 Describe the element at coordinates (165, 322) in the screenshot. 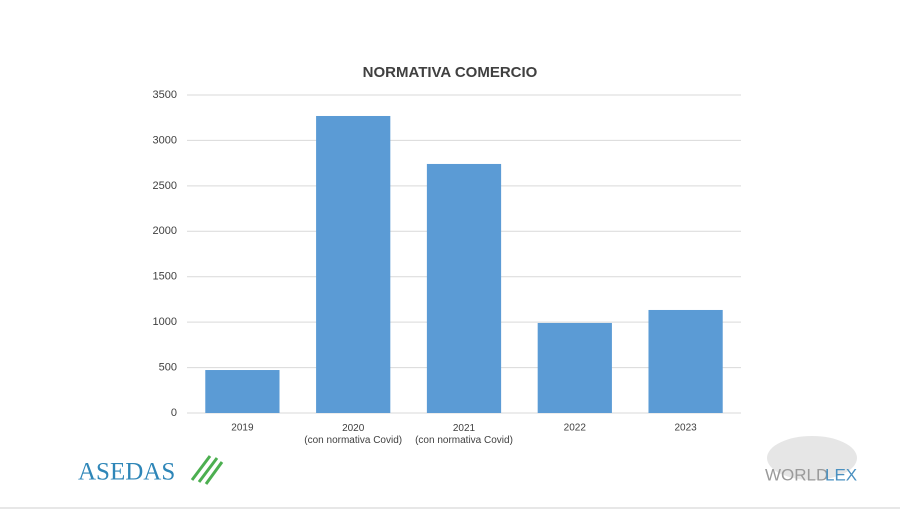

I see `y-tick-label: 1000` at that location.